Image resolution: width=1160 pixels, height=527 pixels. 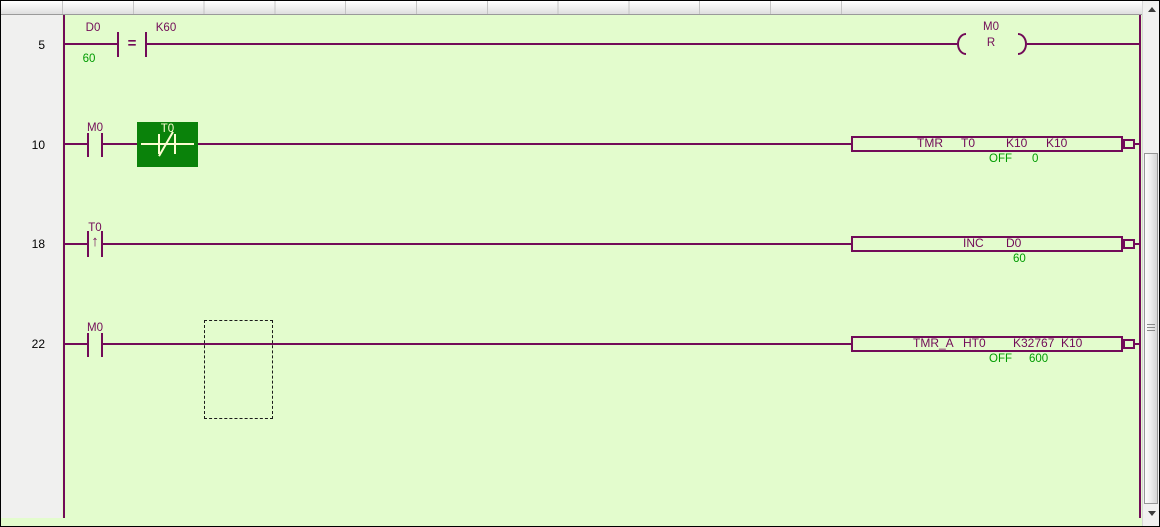 I want to click on scrollbar-grip-icon, so click(x=1151, y=328).